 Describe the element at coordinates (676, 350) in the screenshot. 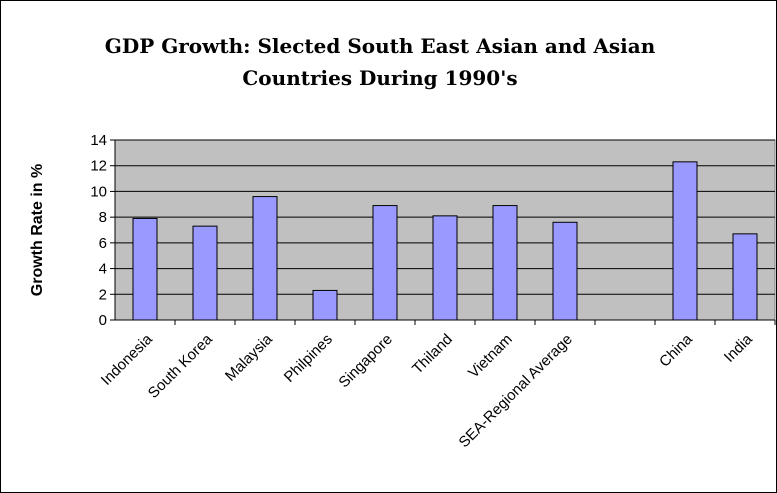

I see `x-tick-label: China` at that location.